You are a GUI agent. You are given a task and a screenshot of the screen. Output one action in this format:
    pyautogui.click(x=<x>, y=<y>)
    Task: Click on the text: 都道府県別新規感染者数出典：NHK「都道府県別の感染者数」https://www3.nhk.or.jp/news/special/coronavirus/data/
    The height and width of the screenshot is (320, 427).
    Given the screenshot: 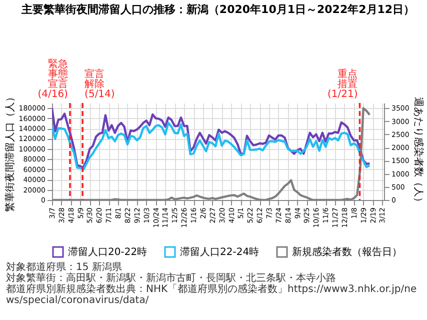 What is the action you would take?
    pyautogui.click(x=212, y=295)
    